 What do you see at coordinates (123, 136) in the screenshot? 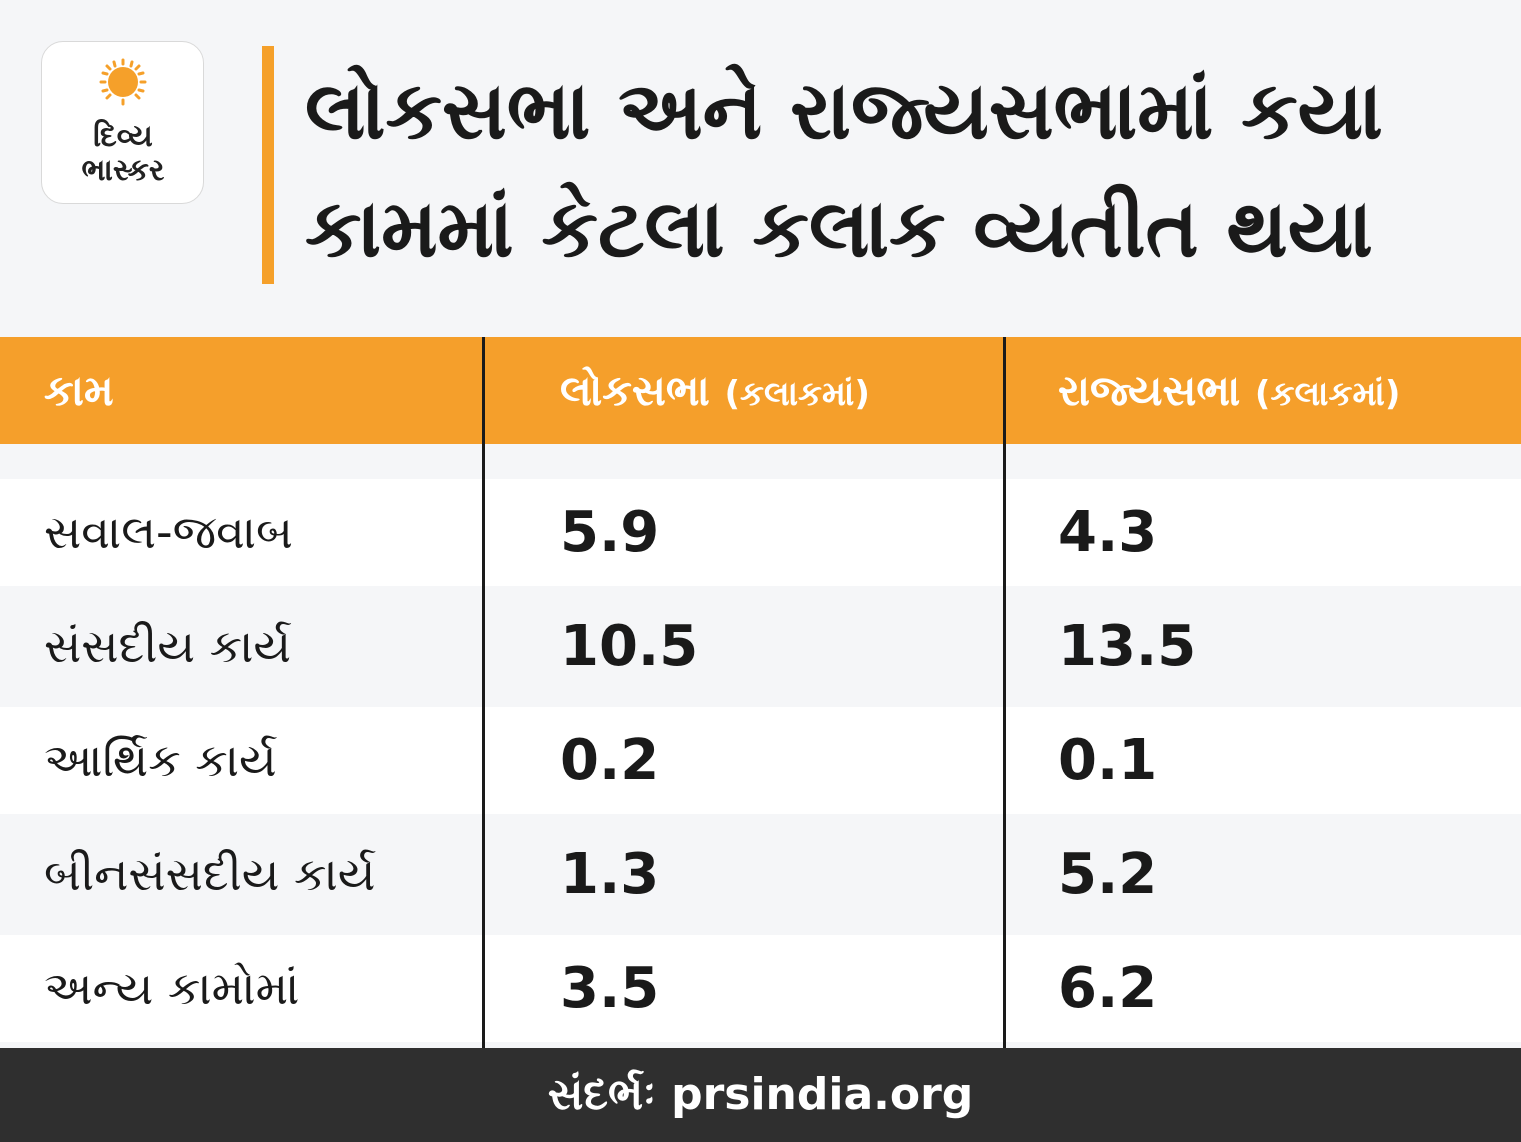
I see `logo-text-line1: દિવ્ય` at bounding box center [123, 136].